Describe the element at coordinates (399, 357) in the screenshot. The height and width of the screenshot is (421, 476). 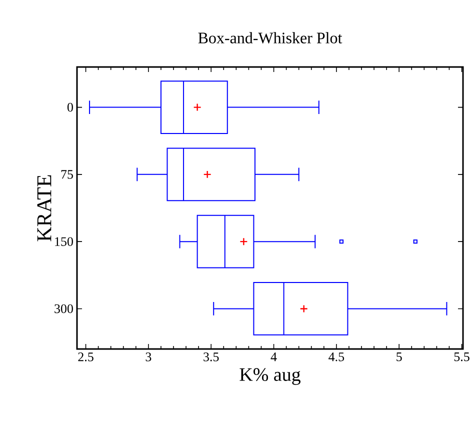
I see `x-tick-label: 5` at that location.